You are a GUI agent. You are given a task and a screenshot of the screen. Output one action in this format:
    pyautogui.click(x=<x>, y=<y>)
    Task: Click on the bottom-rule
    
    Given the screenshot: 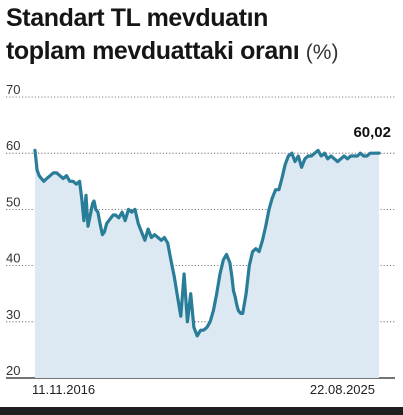 What is the action you would take?
    pyautogui.click(x=201, y=411)
    